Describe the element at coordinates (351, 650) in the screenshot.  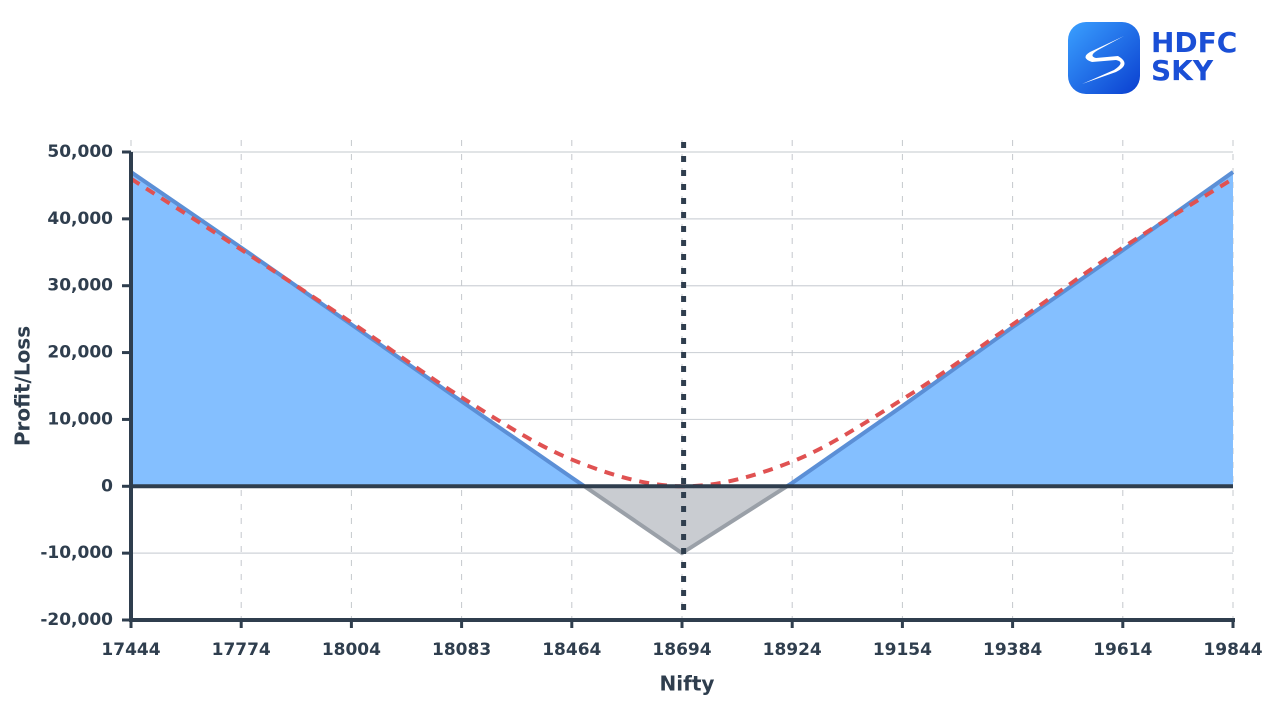
I see `x-tick-label: 18004` at that location.